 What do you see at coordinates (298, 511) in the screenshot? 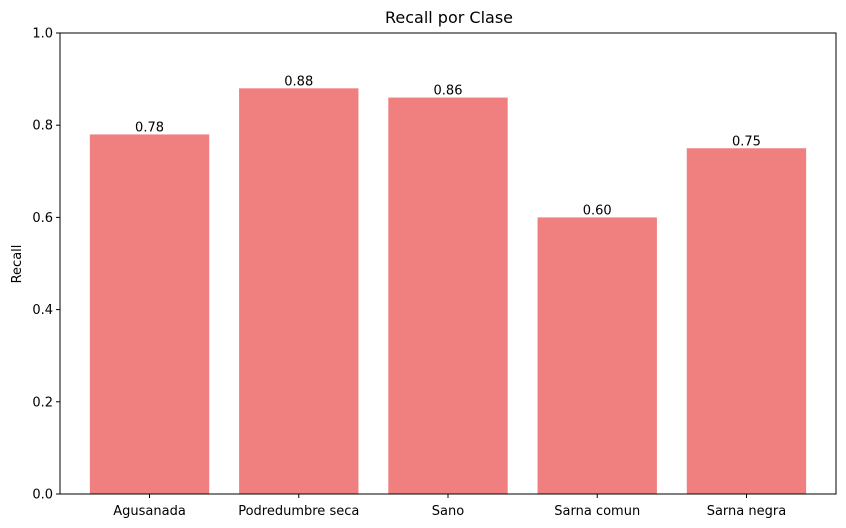
I see `x-tick-label: Podredumbre seca` at bounding box center [298, 511].